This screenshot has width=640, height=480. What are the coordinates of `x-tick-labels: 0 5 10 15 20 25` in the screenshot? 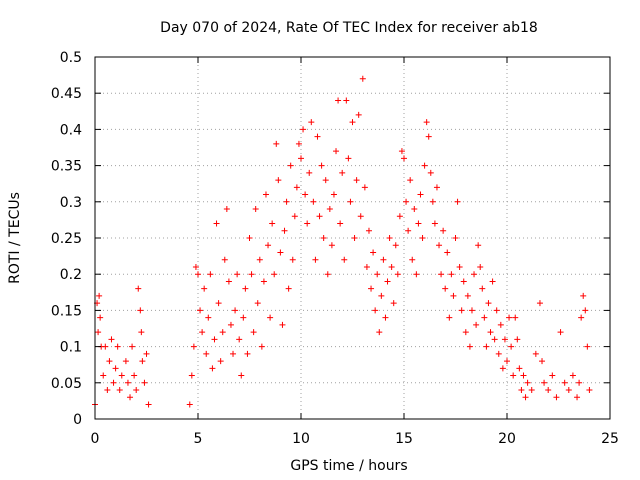 It's located at (355, 439).